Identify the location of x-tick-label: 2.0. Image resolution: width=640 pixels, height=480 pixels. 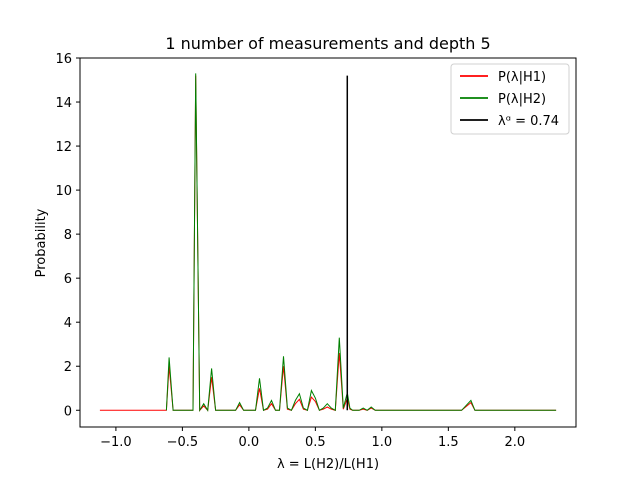
(514, 442).